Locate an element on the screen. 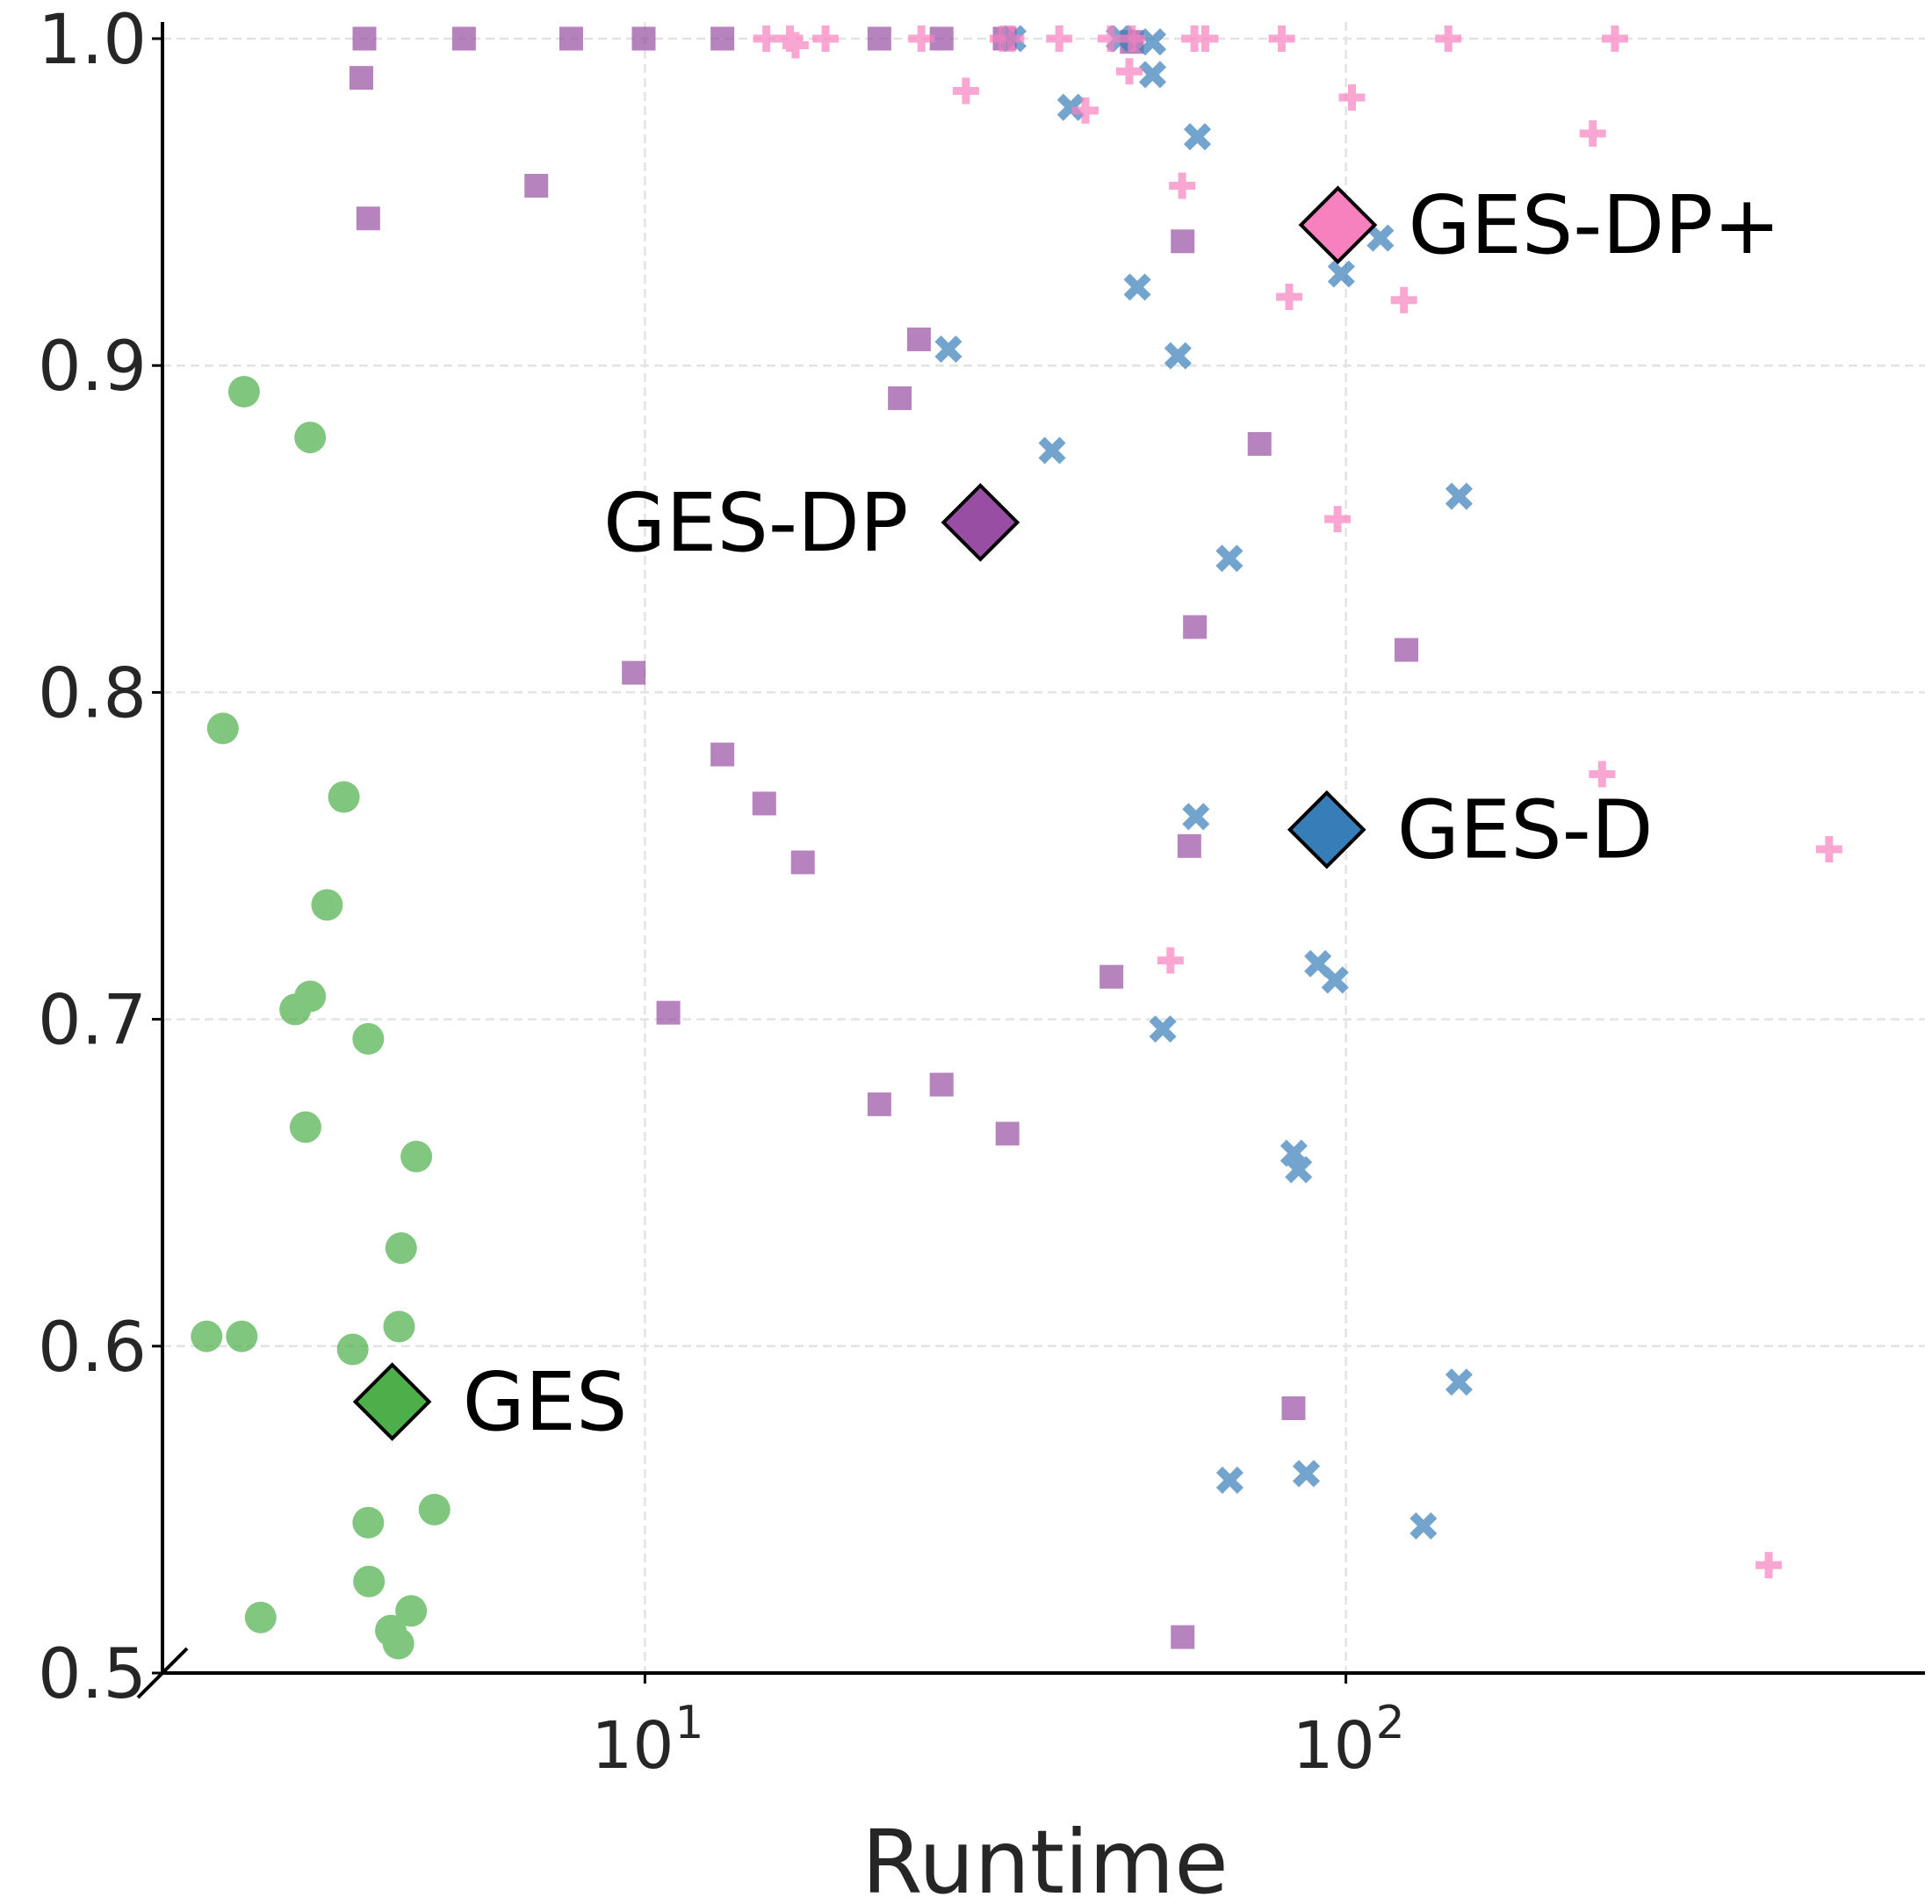  highlight-marker-ges-dp is located at coordinates (980, 522).